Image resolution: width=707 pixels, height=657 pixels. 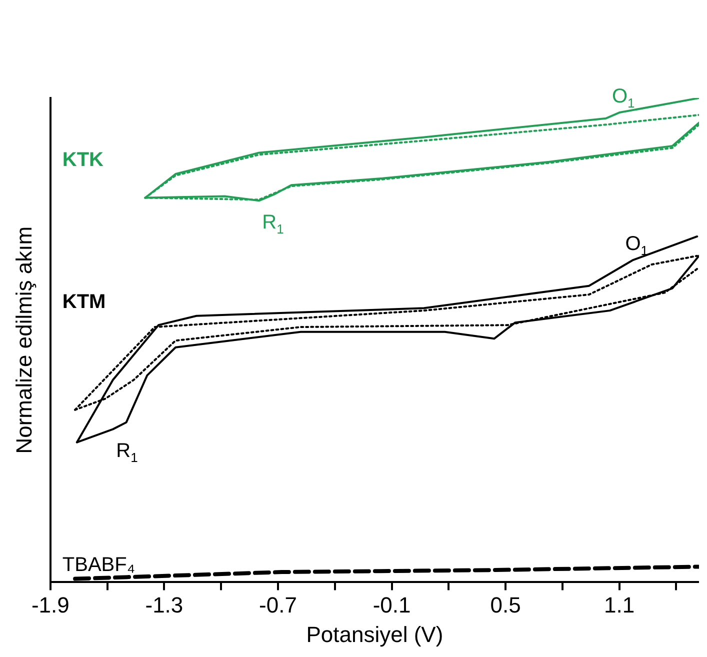 What do you see at coordinates (83, 160) in the screenshot?
I see `text: KTK` at bounding box center [83, 160].